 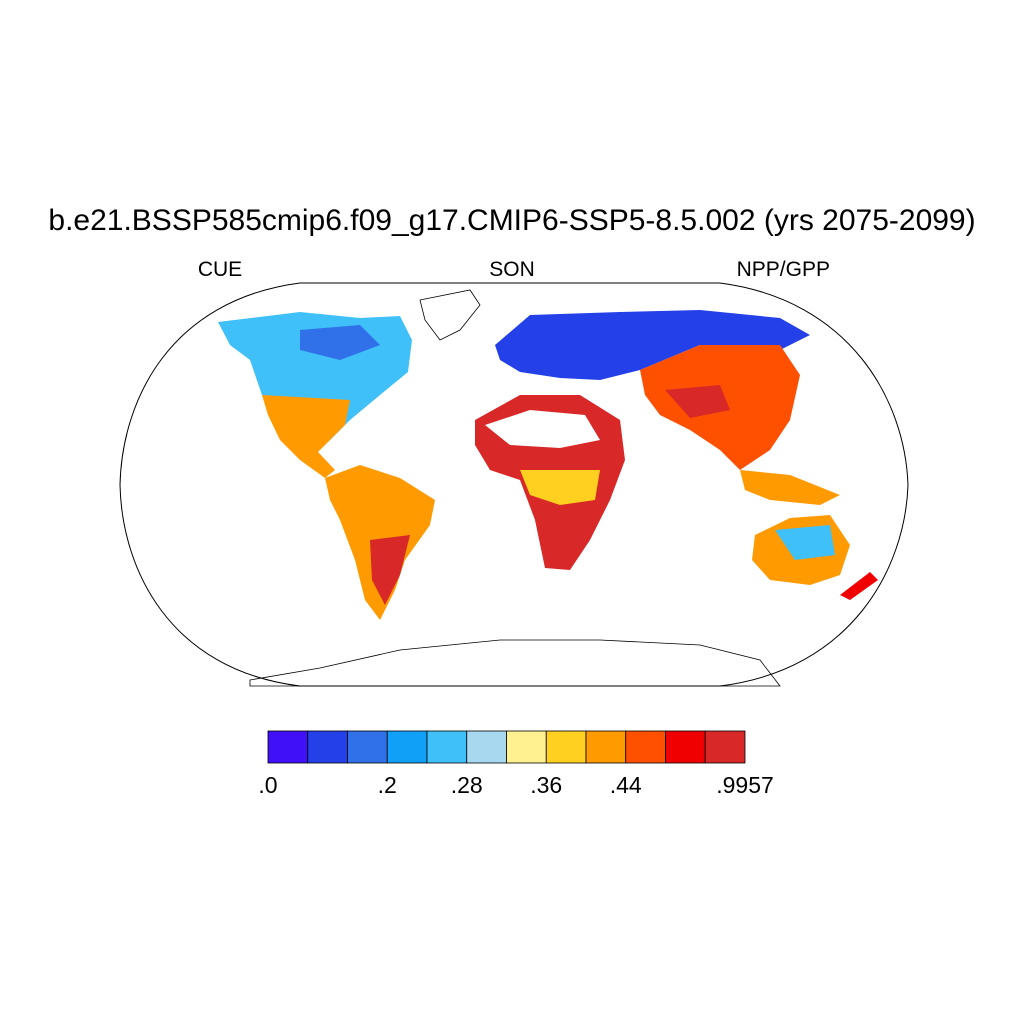 I want to click on land-tibet, so click(x=697, y=401).